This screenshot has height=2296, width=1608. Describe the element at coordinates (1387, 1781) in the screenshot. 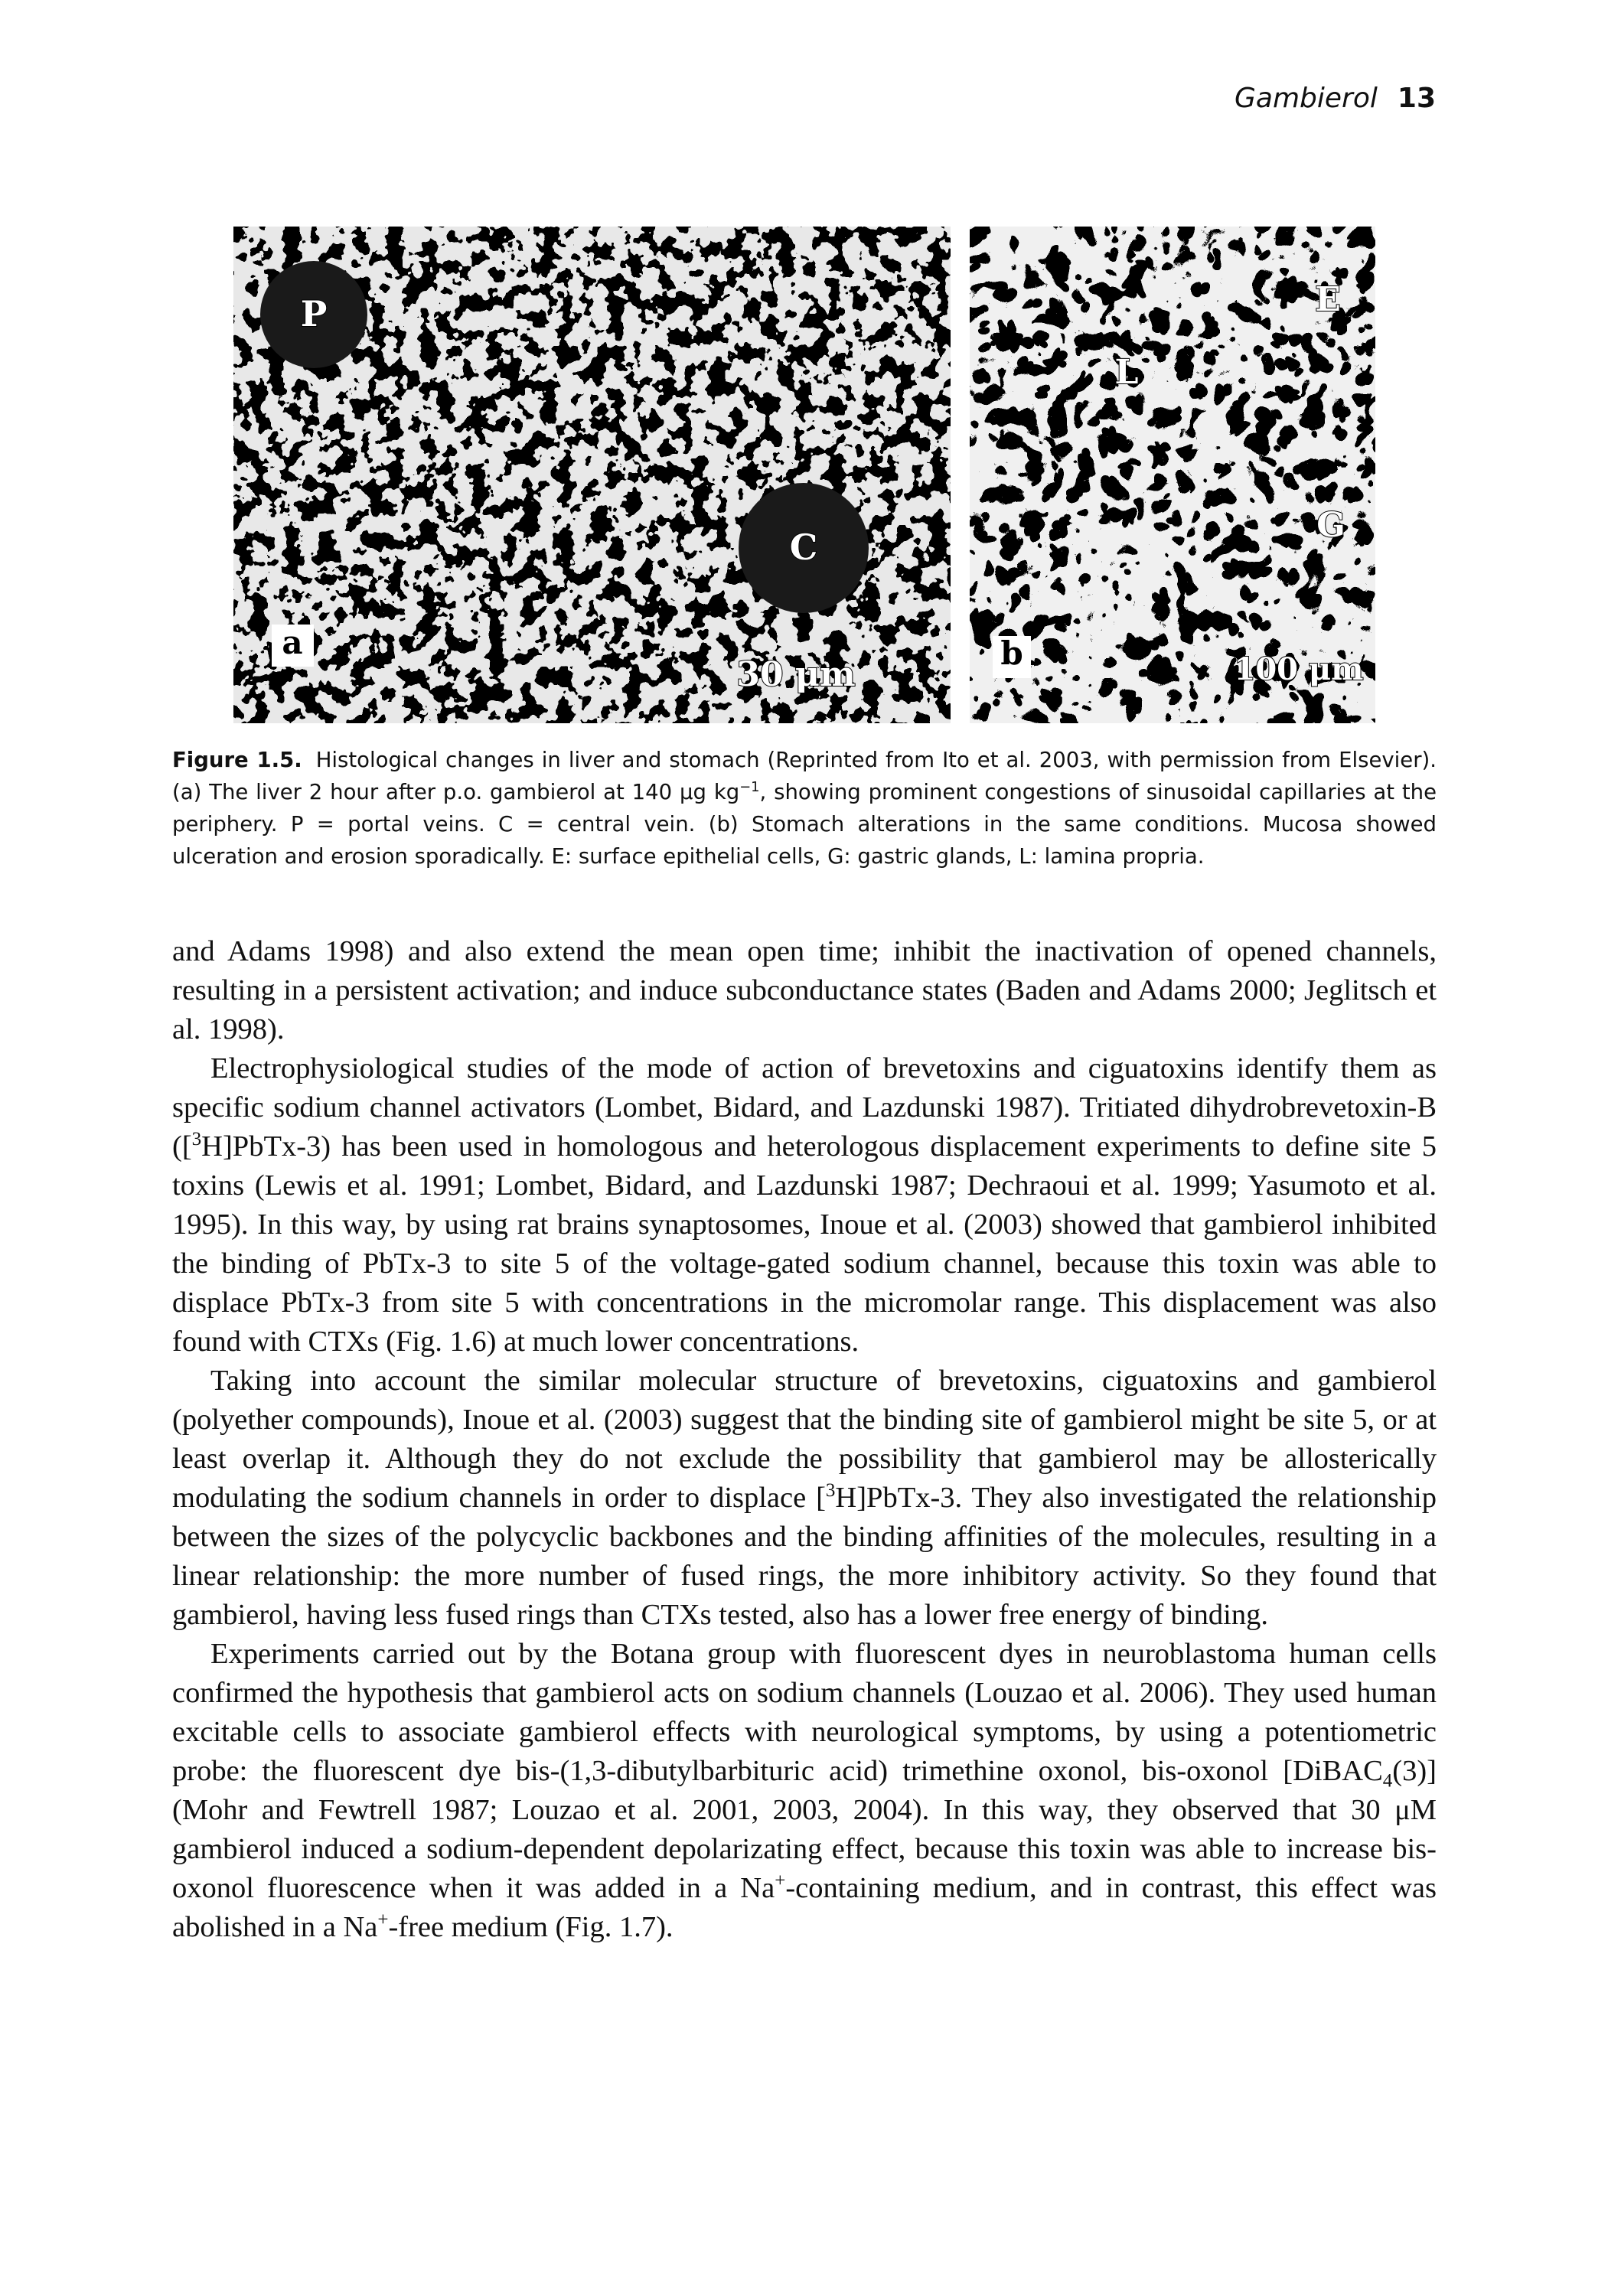

I see `text-run: 4` at that location.